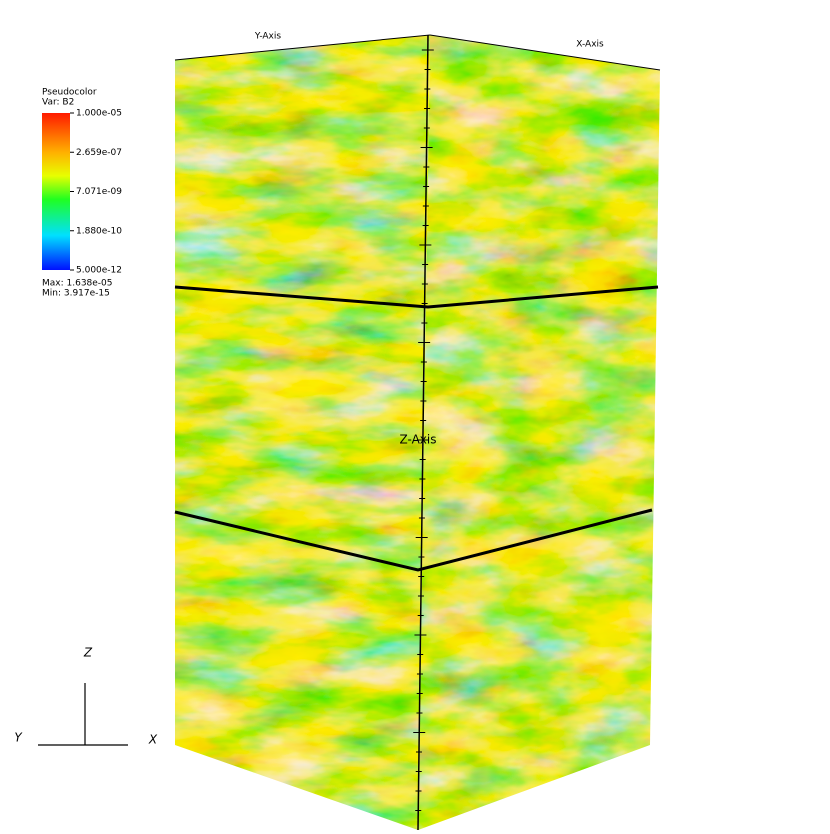 The width and height of the screenshot is (830, 834). Describe the element at coordinates (267, 37) in the screenshot. I see `y-axis-title: Y-Axis` at that location.